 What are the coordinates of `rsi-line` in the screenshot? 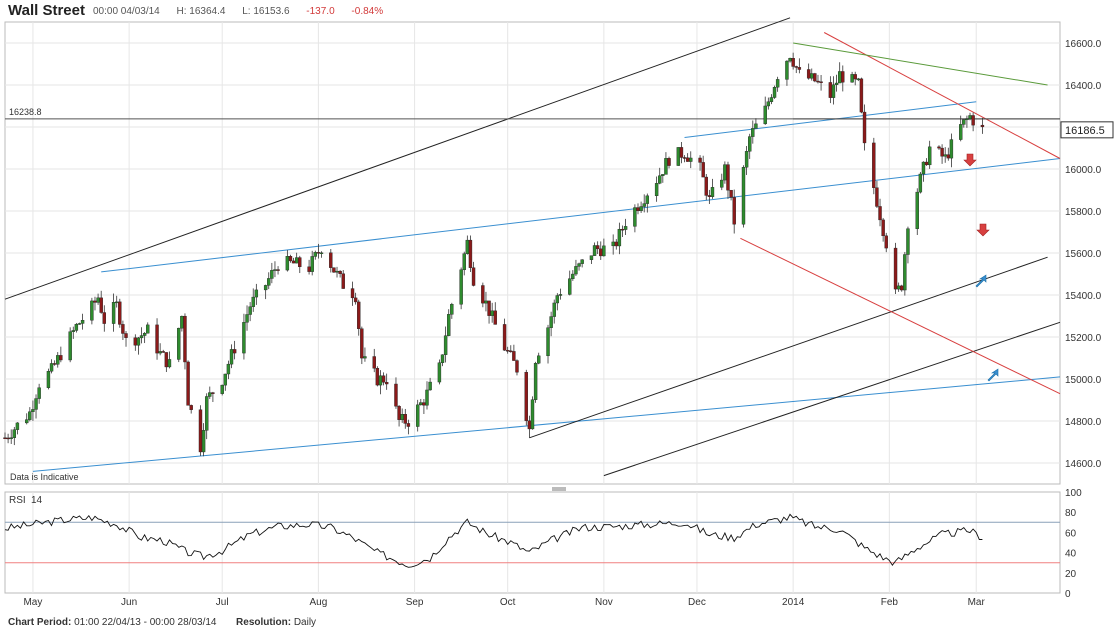 It's located at (493, 540).